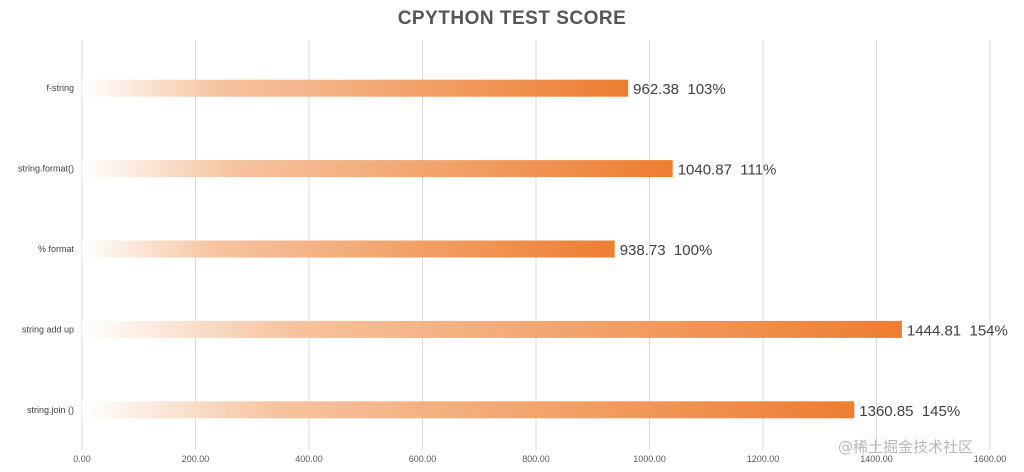 The image size is (1024, 472). Describe the element at coordinates (679, 89) in the screenshot. I see `data-label: 962.38 103%` at that location.